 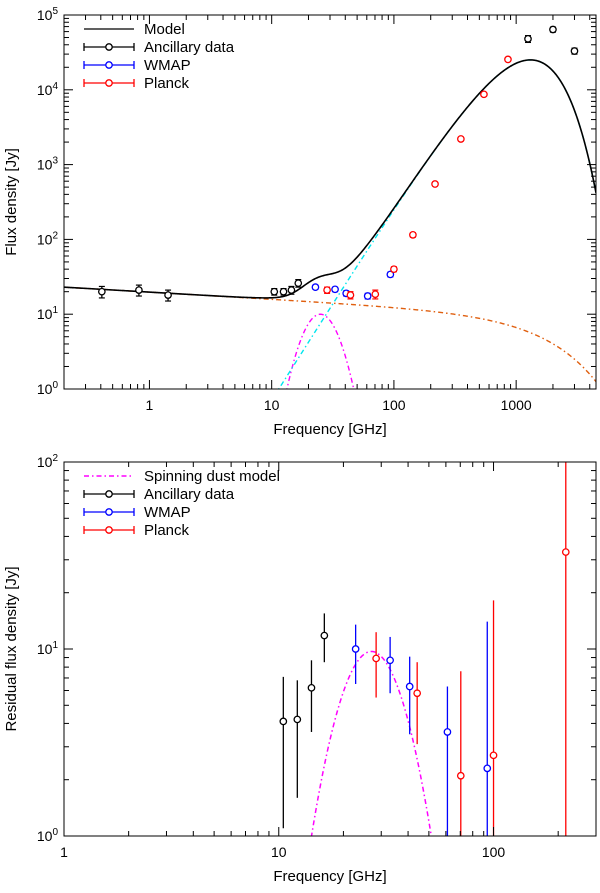 I want to click on model-curves, so click(x=371, y=743).